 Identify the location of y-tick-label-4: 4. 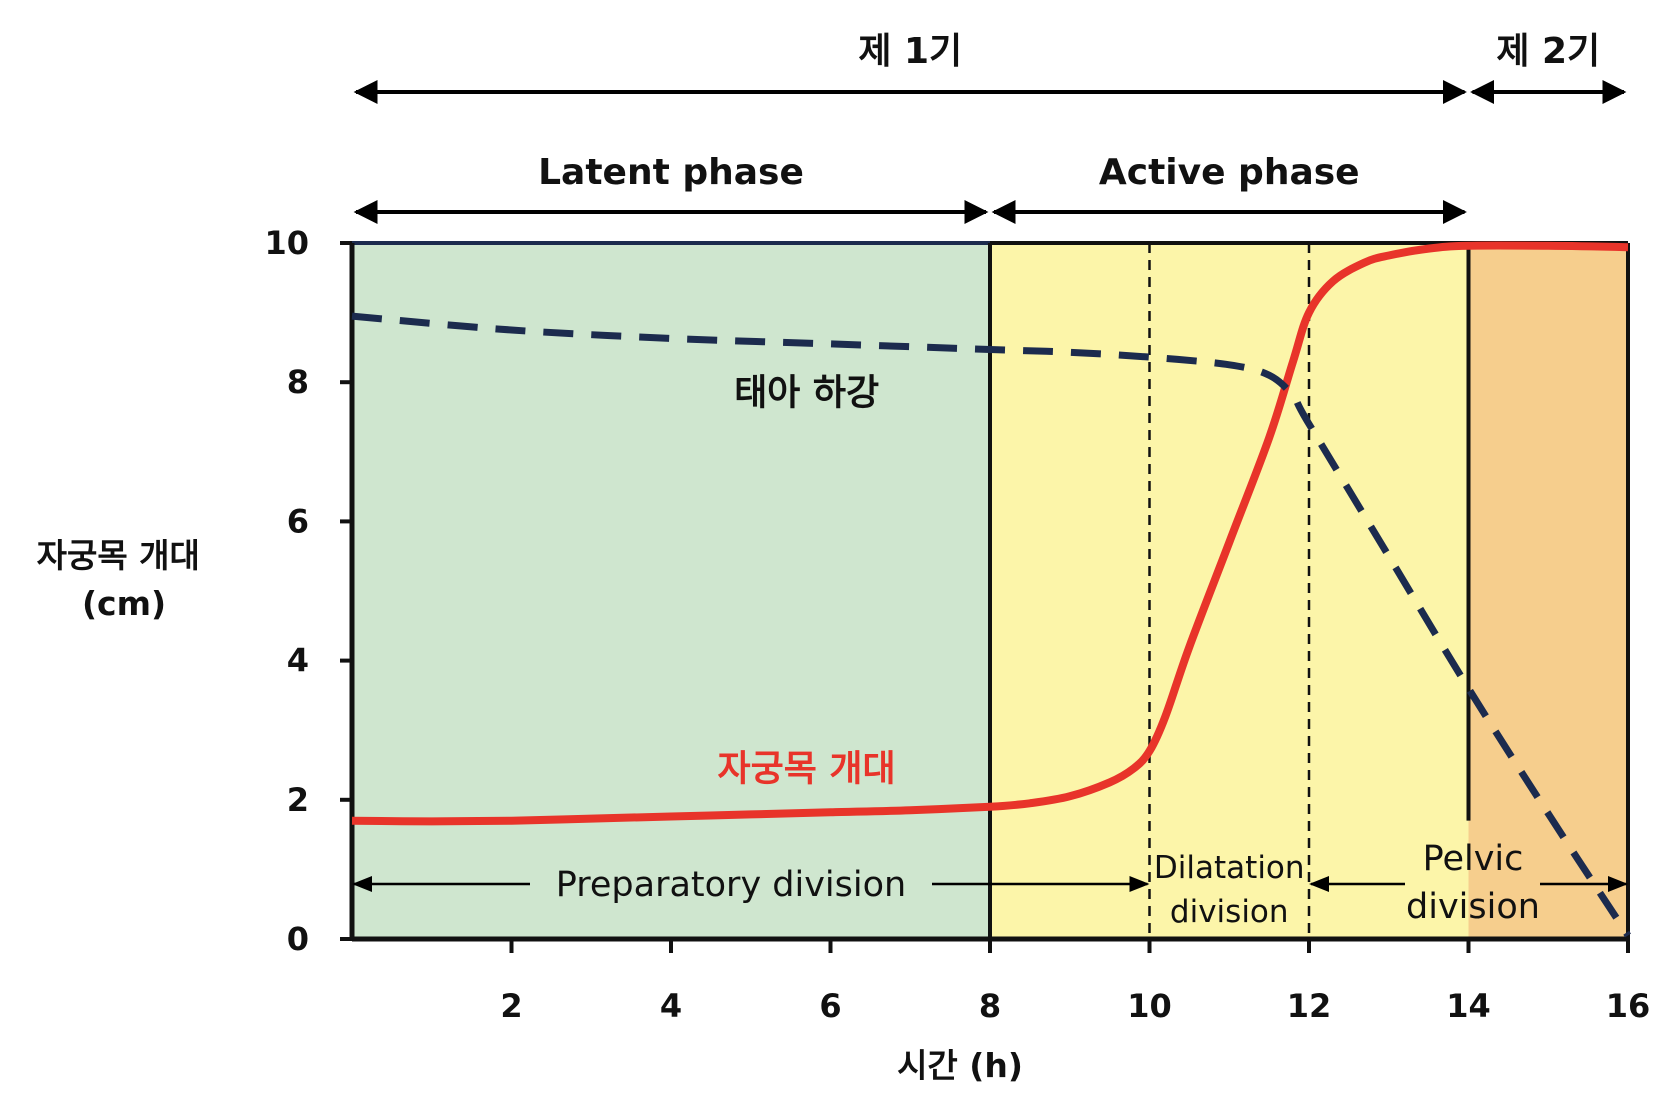
(298, 661).